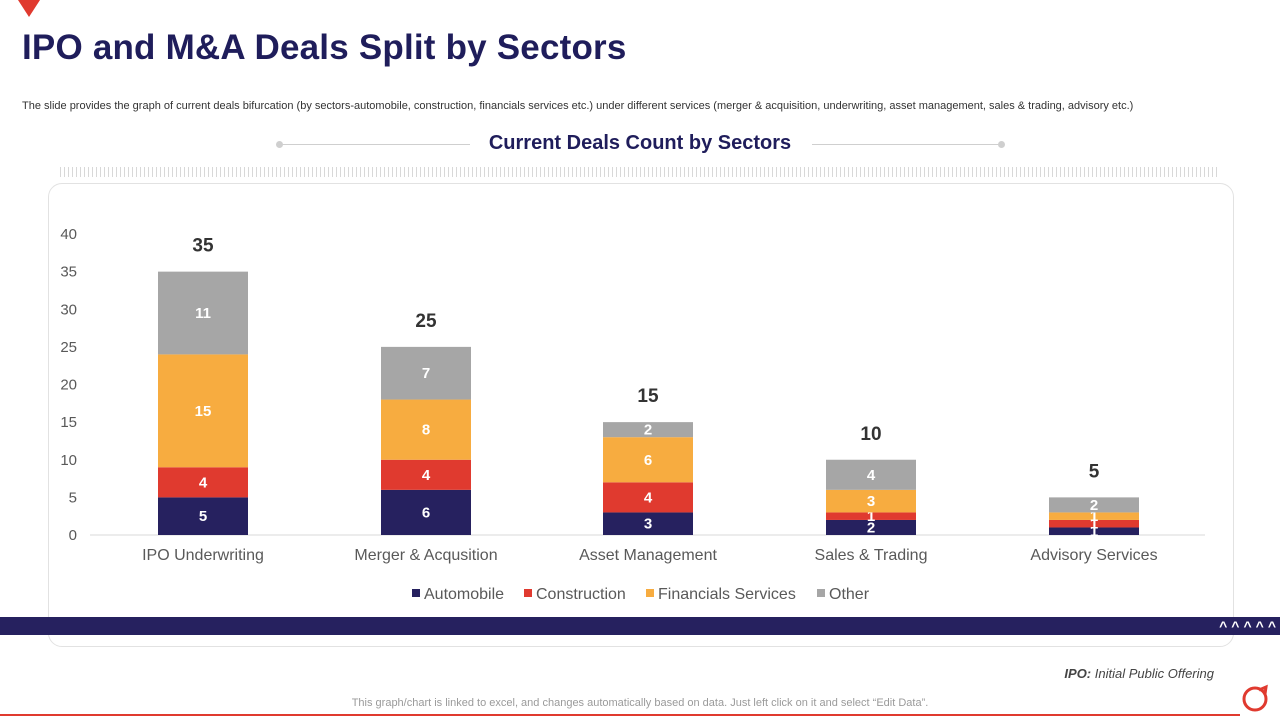  Describe the element at coordinates (639, 172) in the screenshot. I see `decorative-tick-strip` at that location.